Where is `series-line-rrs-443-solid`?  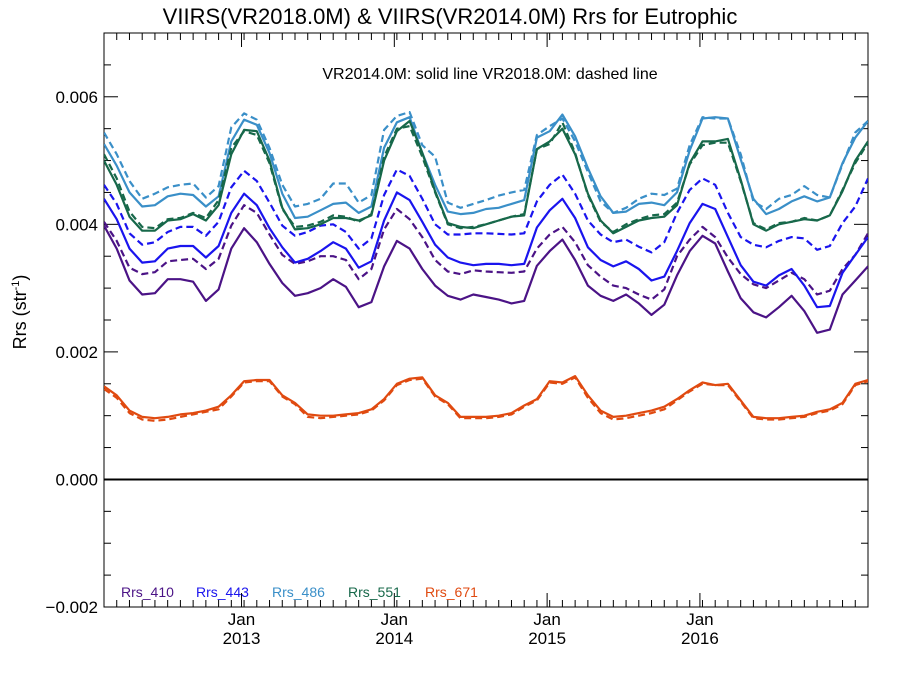
series-line-rrs-443-solid is located at coordinates (486, 250).